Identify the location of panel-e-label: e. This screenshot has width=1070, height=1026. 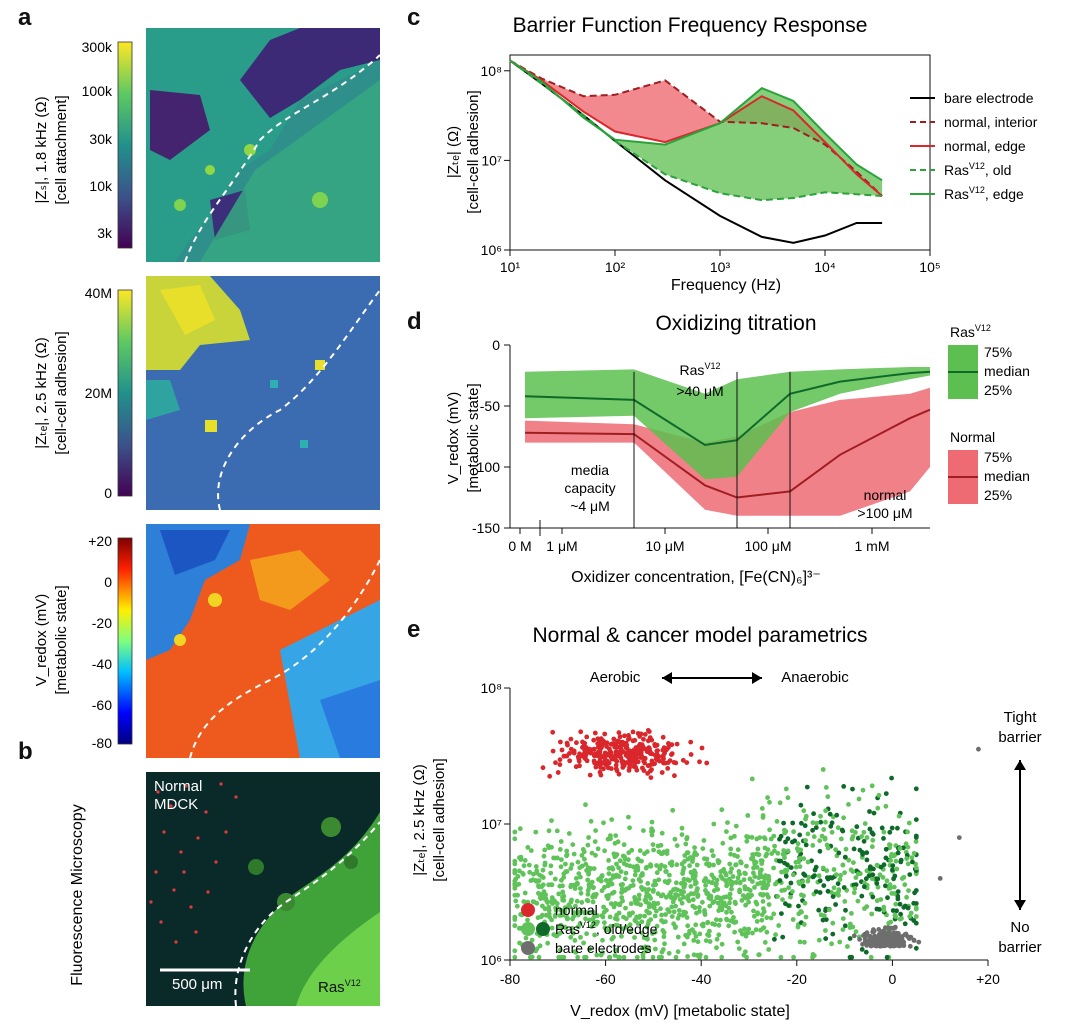
(414, 629).